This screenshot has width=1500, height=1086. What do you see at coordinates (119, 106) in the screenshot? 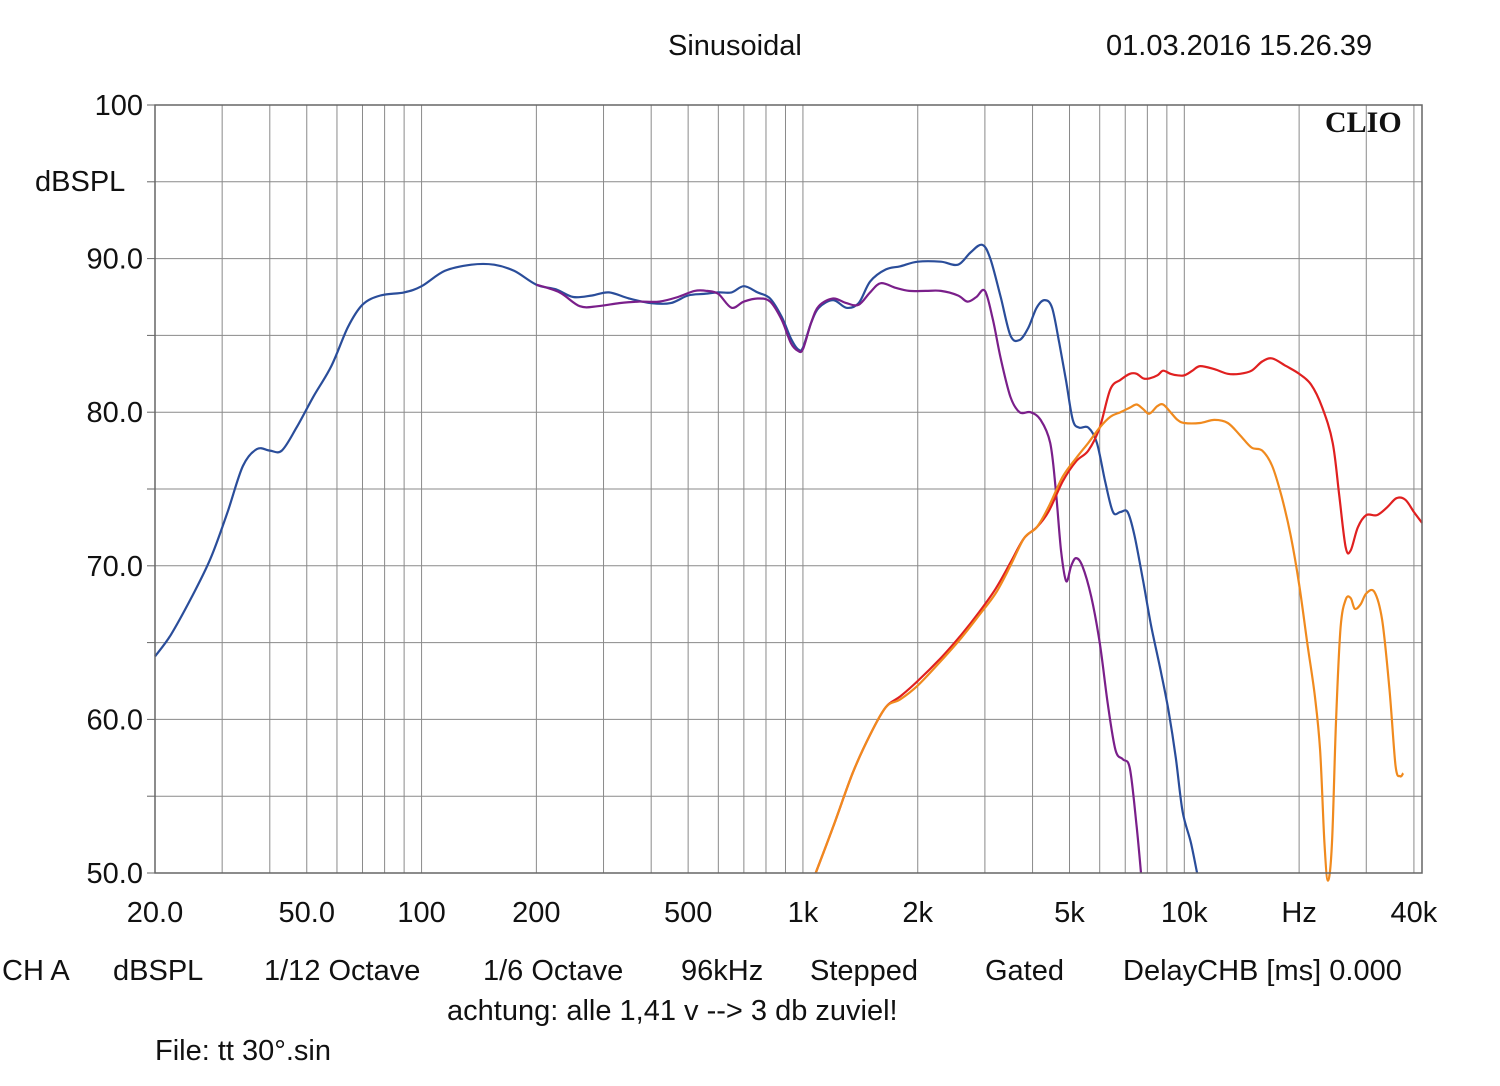
I see `y-tick-label: 100` at bounding box center [119, 106].